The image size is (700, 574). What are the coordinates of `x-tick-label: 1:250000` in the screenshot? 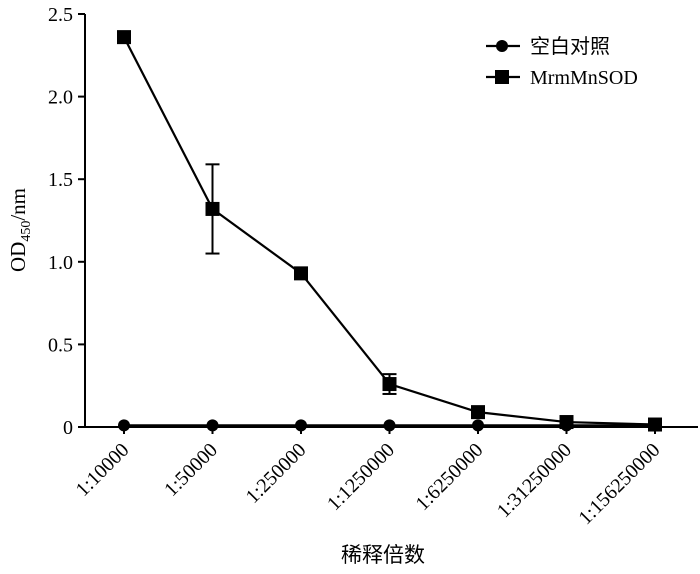 It's located at (276, 473).